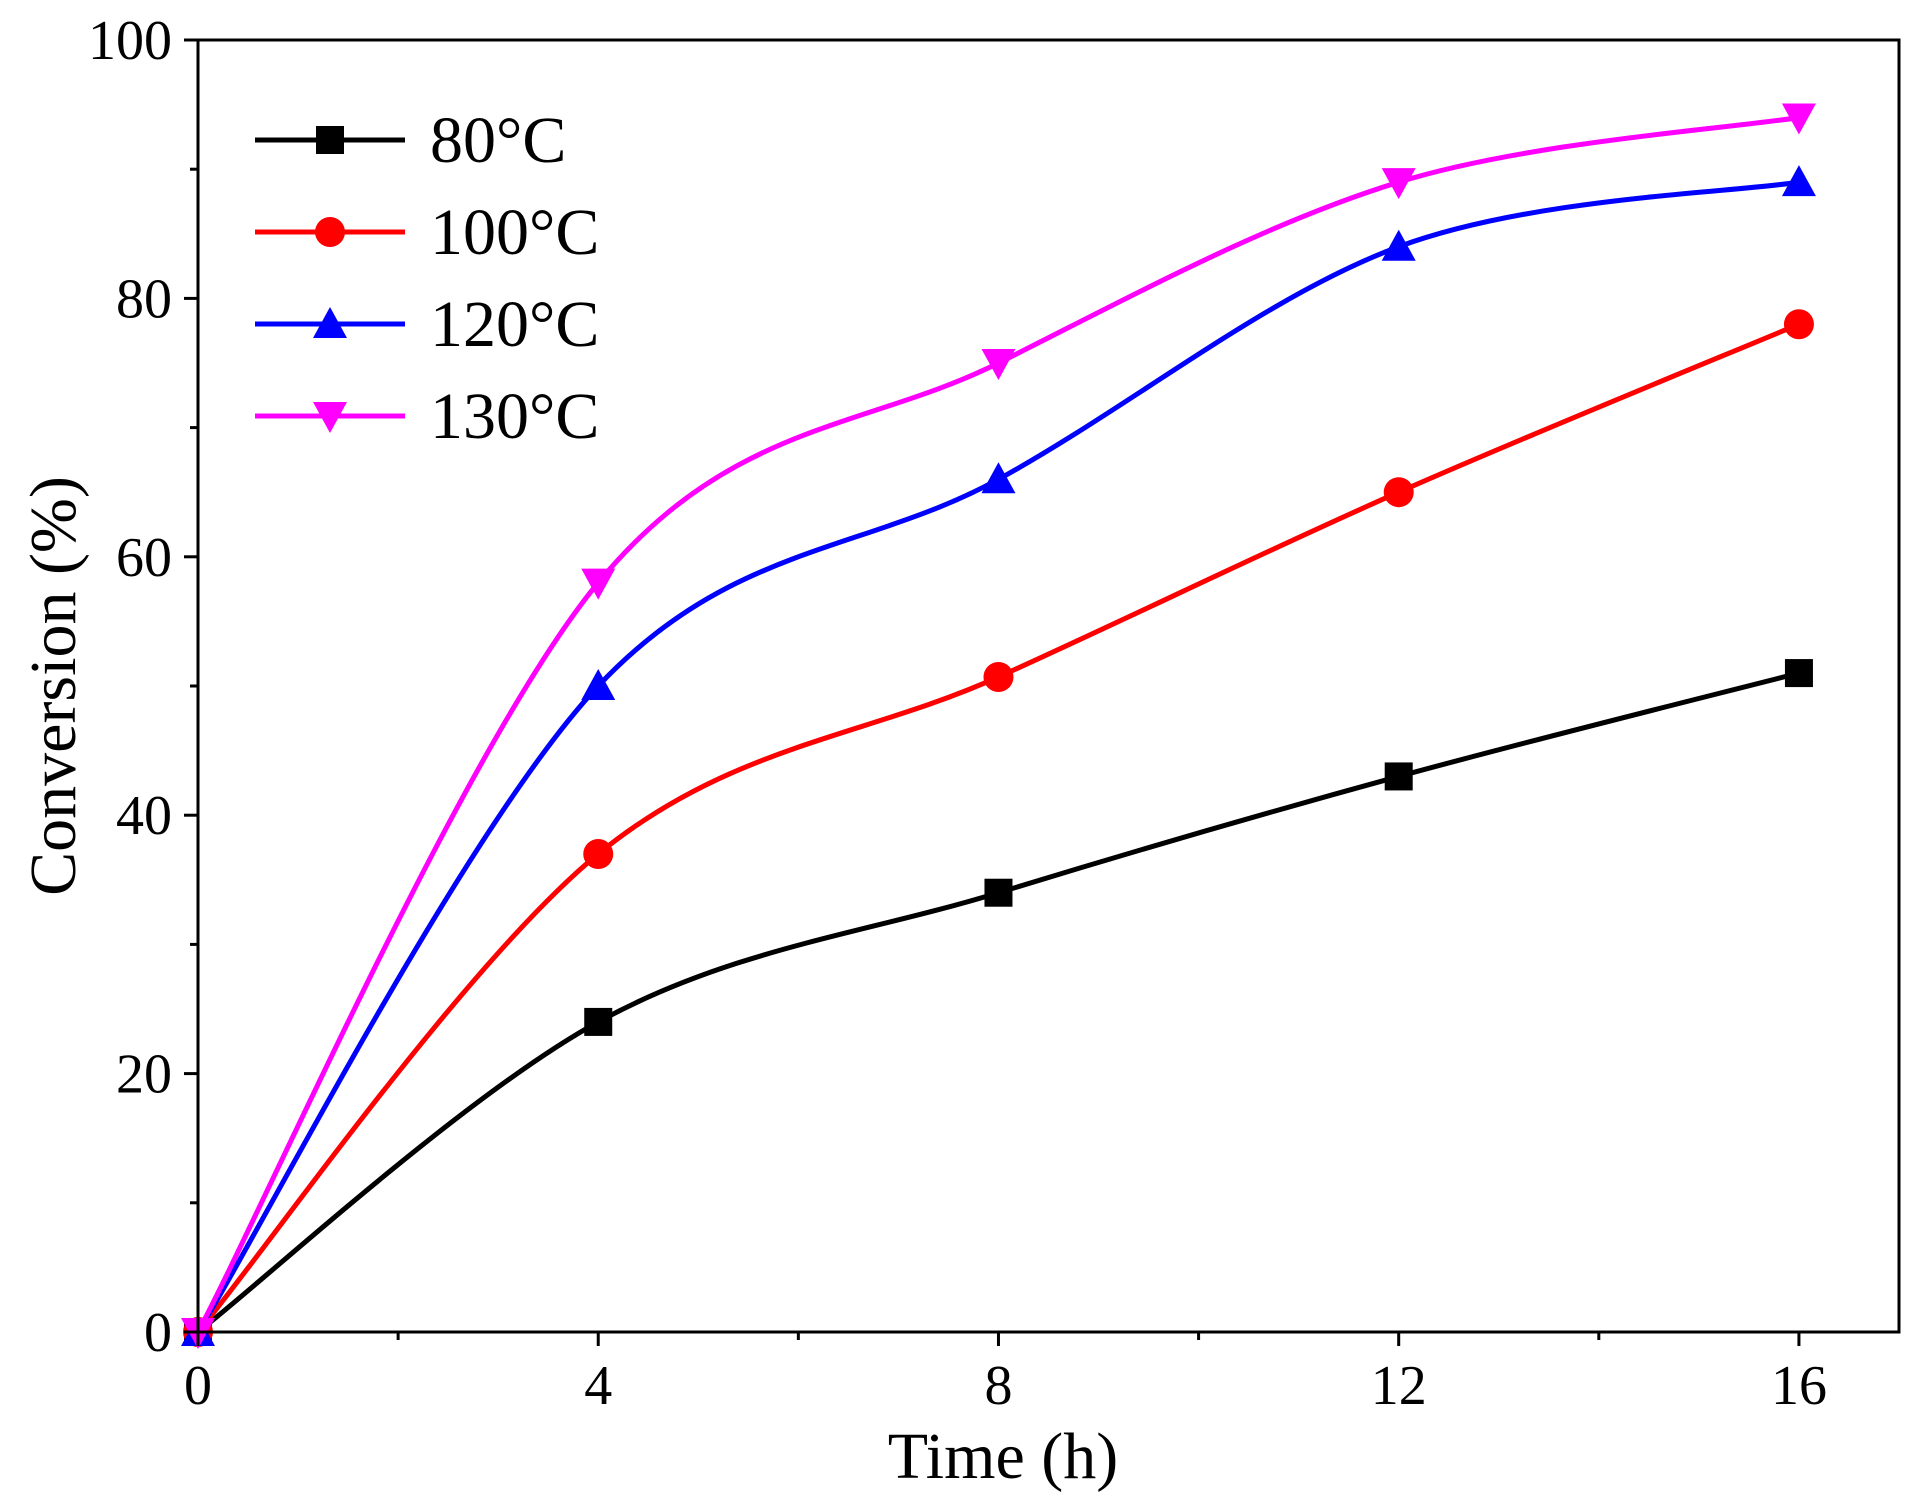 This screenshot has height=1497, width=1930. Describe the element at coordinates (598, 1386) in the screenshot. I see `x-tick-label: 4` at that location.